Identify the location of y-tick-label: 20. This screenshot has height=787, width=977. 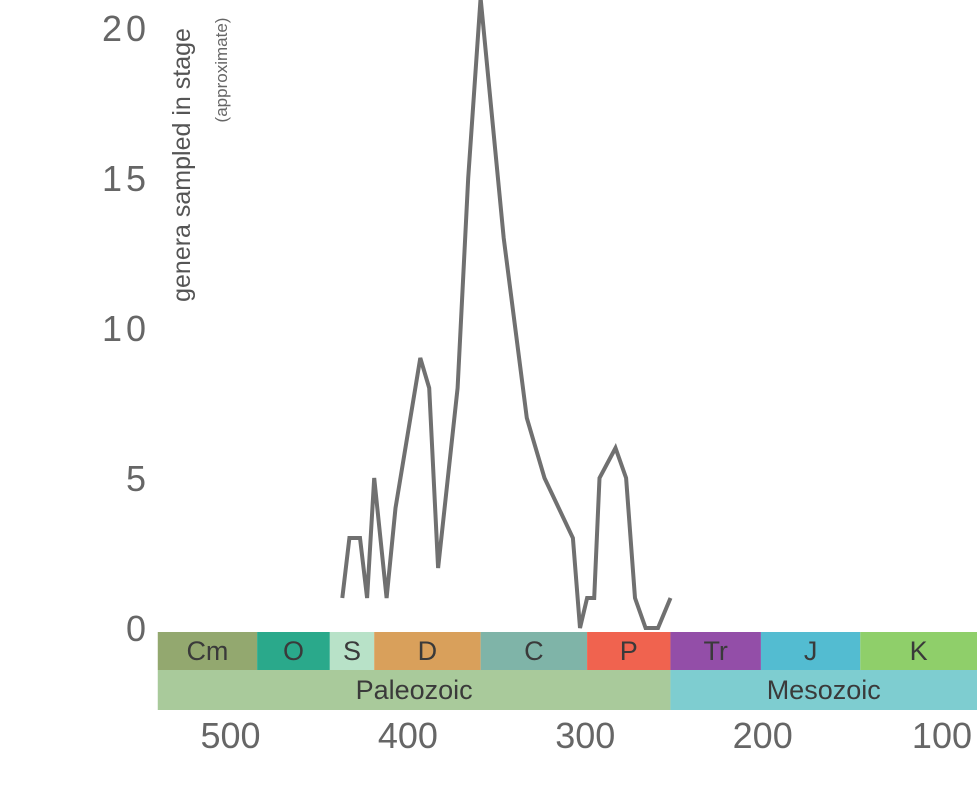
(126, 28).